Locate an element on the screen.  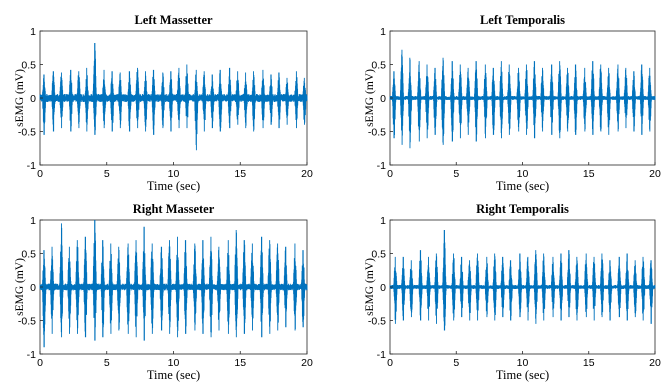
left-temporalis-ytick-label: 0 is located at coordinates (383, 99).